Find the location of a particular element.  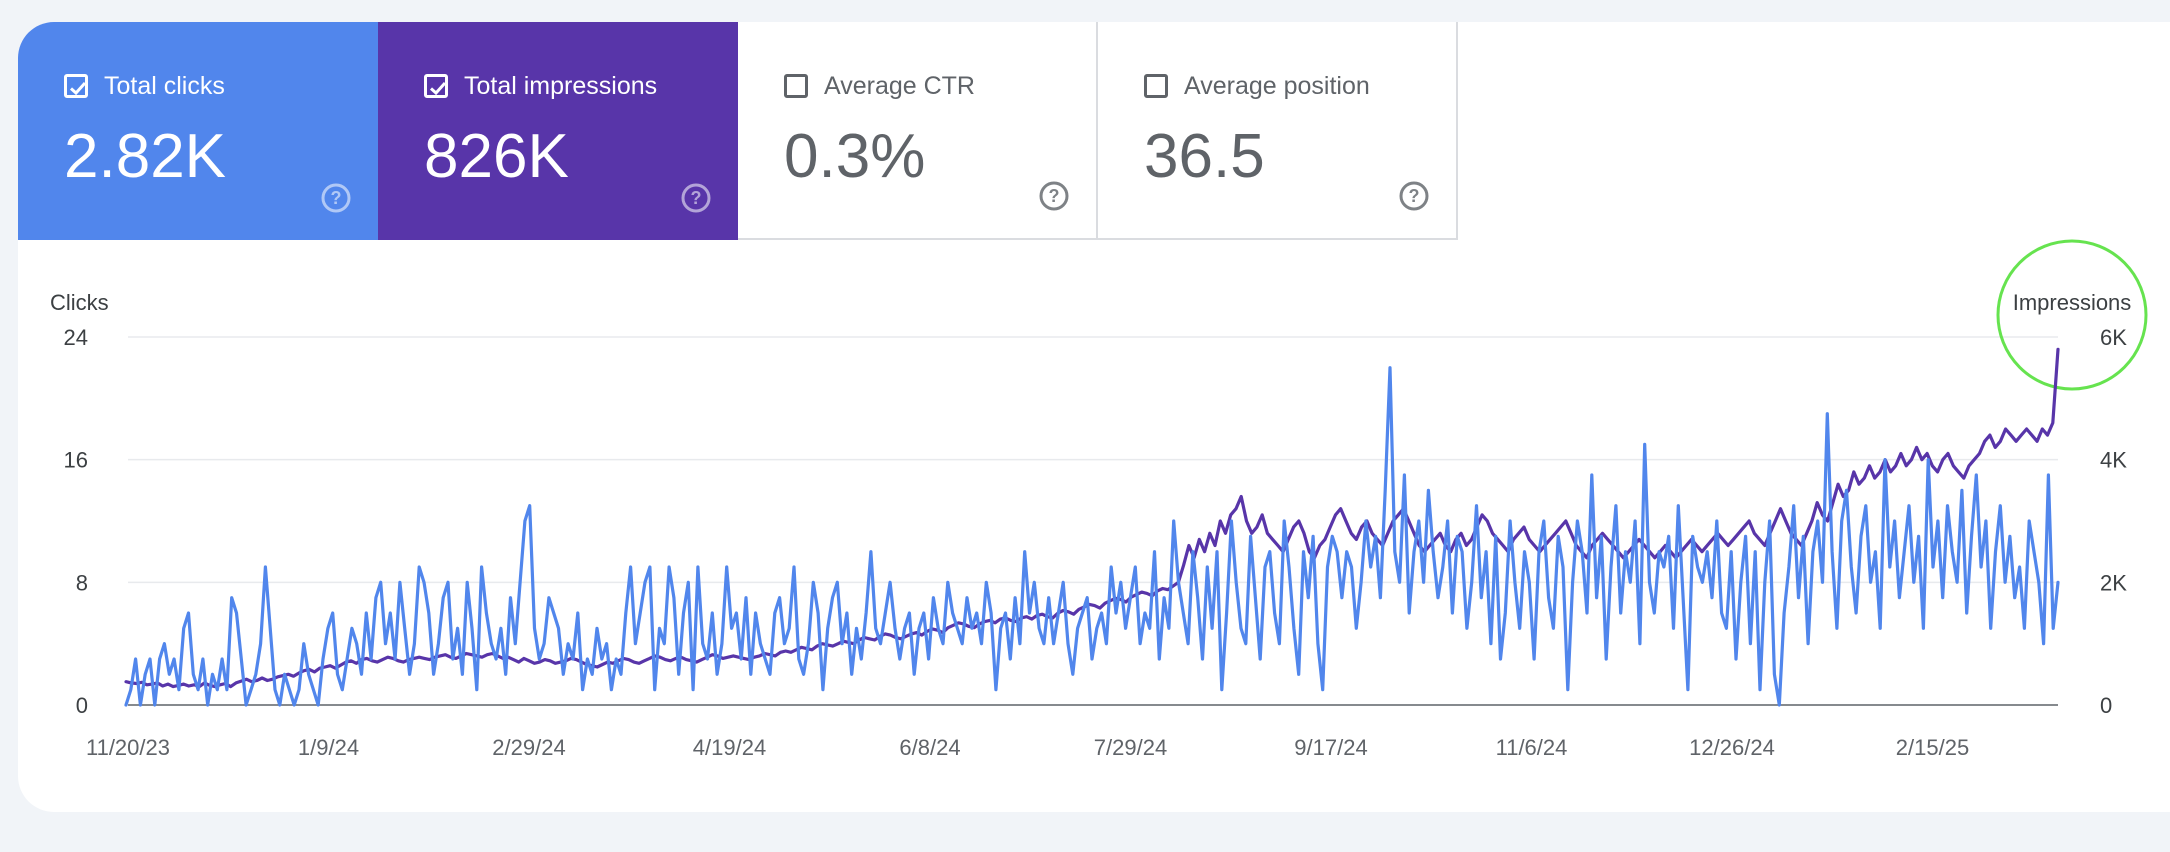

y-tick-left: 16 is located at coordinates (76, 460).